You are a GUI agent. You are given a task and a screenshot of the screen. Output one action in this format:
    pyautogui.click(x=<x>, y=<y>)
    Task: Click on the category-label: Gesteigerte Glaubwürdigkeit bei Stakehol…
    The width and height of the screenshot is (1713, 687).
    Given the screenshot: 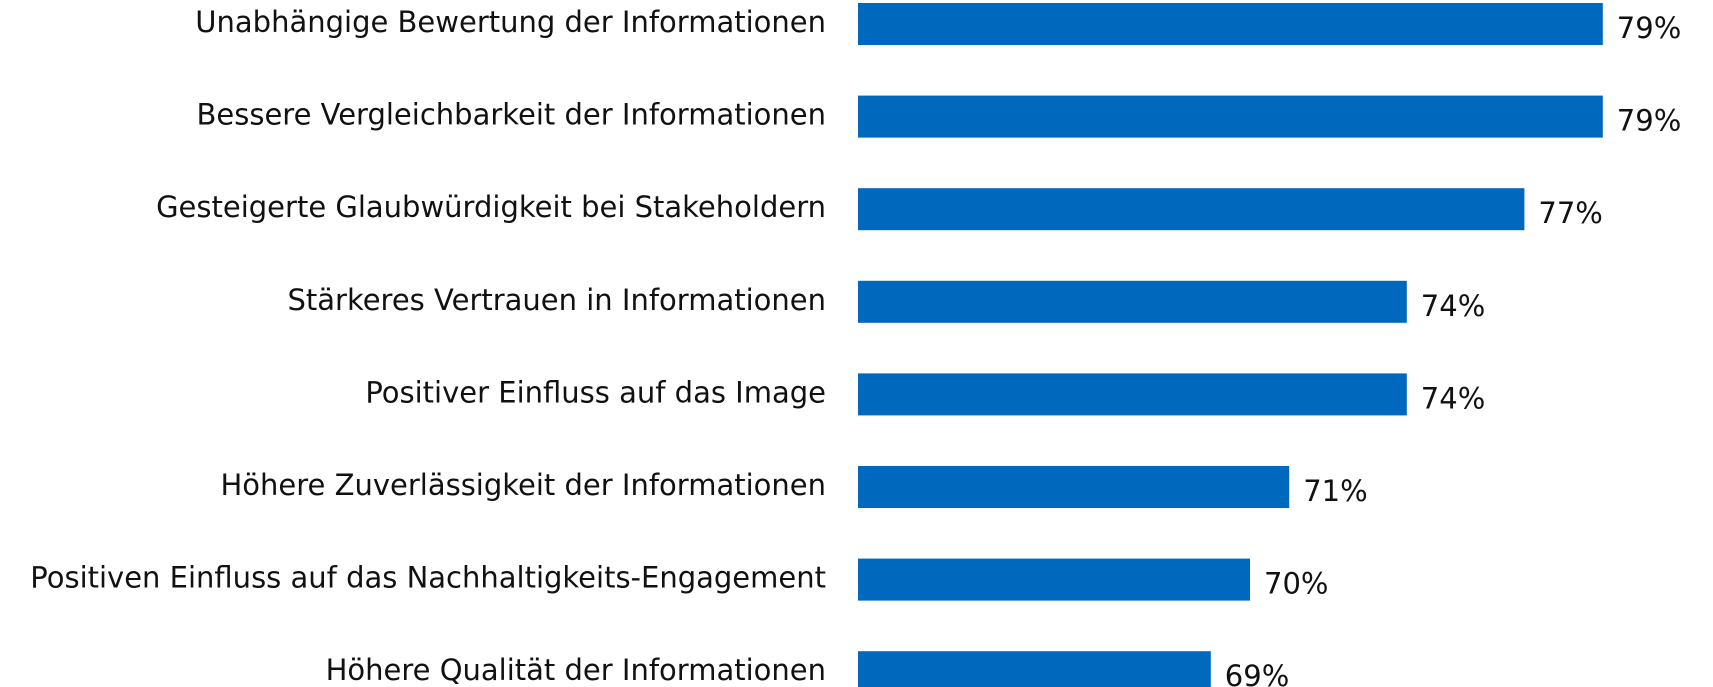 What is the action you would take?
    pyautogui.click(x=491, y=207)
    